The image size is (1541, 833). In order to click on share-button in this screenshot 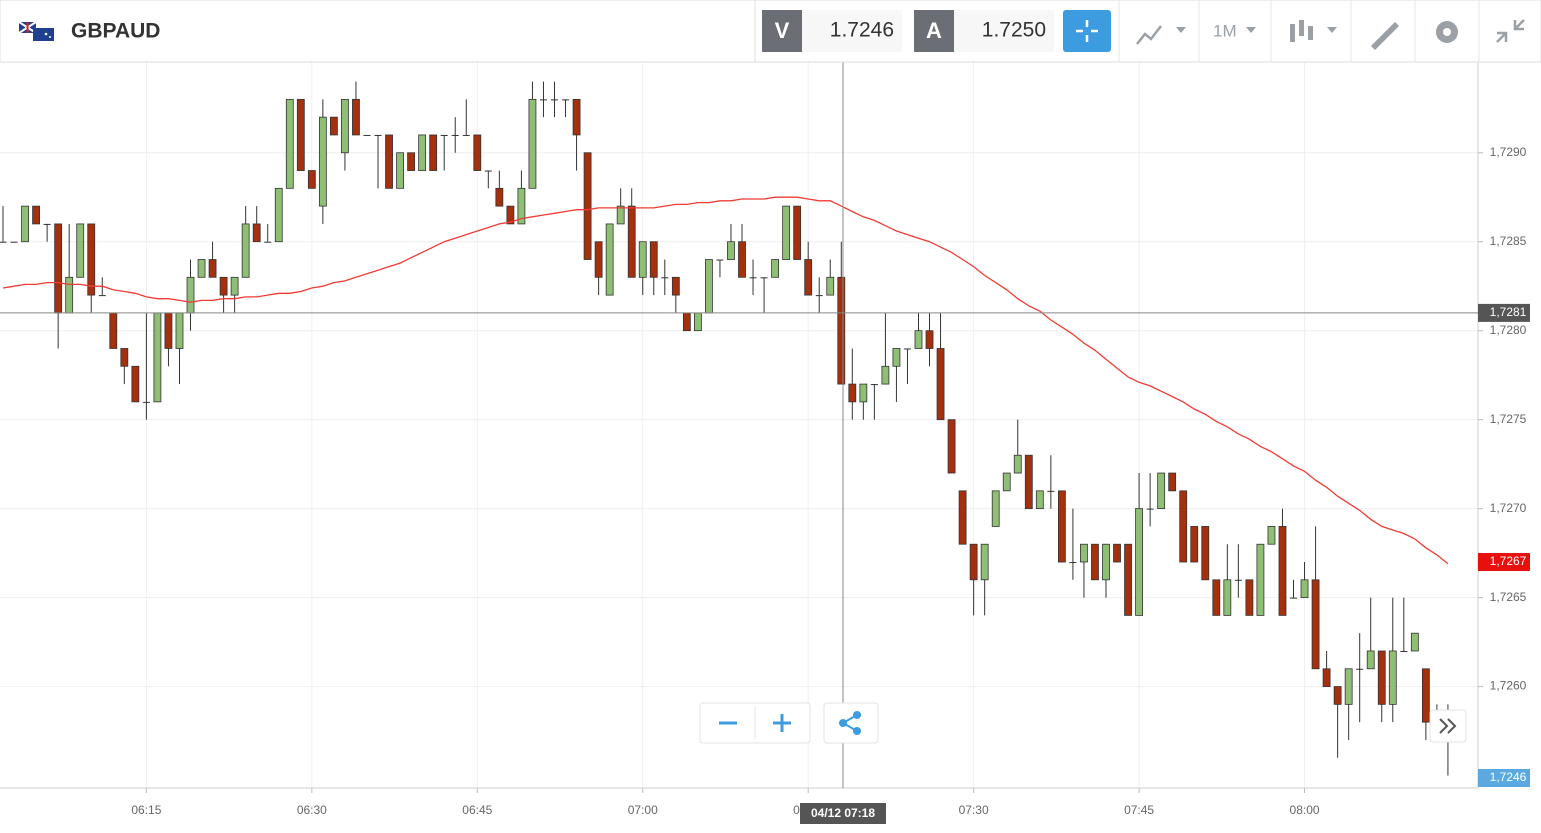, I will do `click(850, 723)`.